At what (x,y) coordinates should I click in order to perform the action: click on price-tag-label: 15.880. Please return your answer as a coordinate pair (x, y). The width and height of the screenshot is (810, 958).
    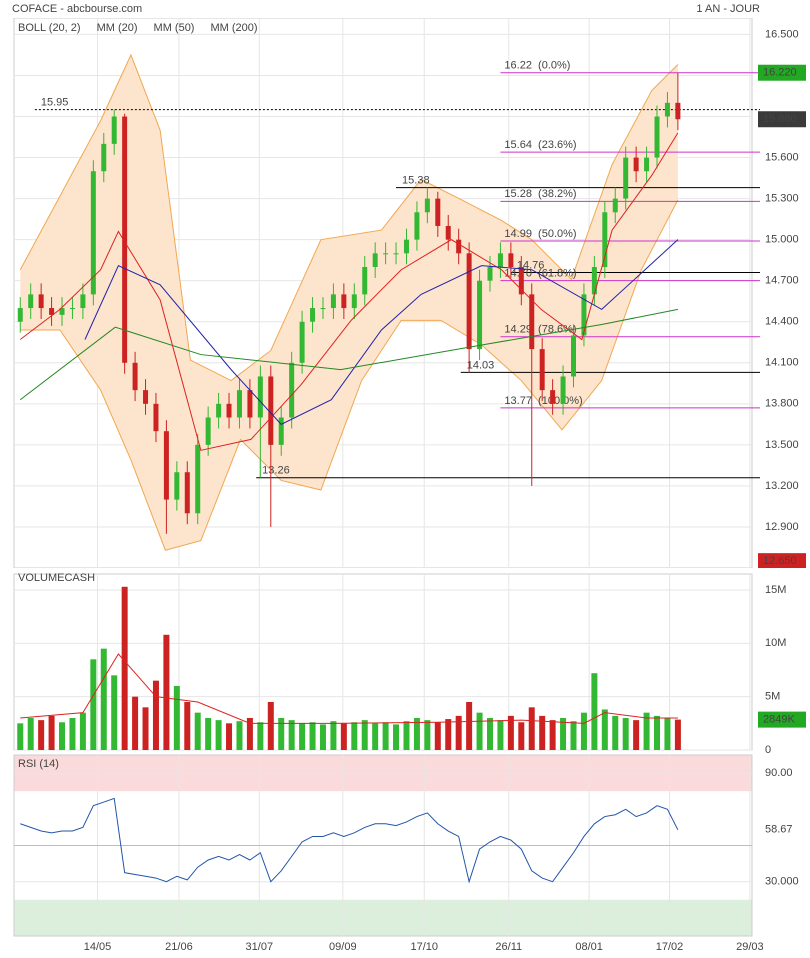
    Looking at the image, I should click on (780, 119).